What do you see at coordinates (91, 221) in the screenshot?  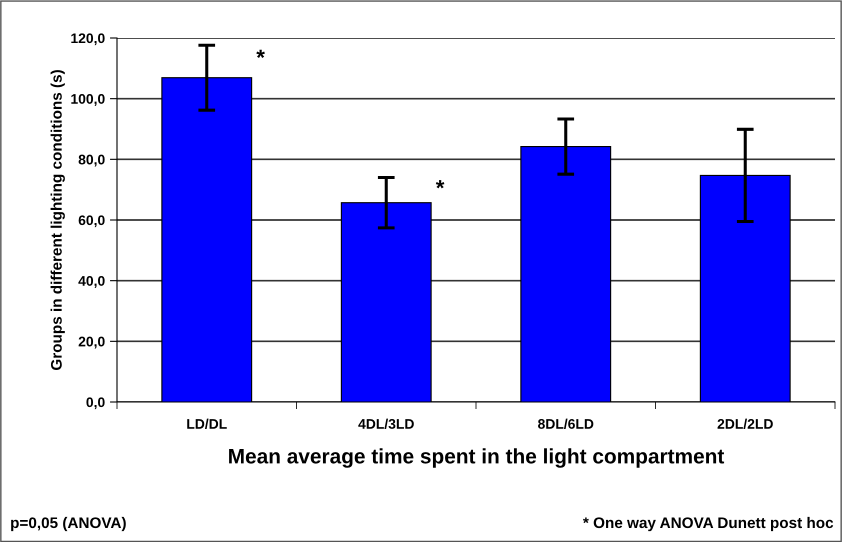 I see `y-tick-label: 60,0` at bounding box center [91, 221].